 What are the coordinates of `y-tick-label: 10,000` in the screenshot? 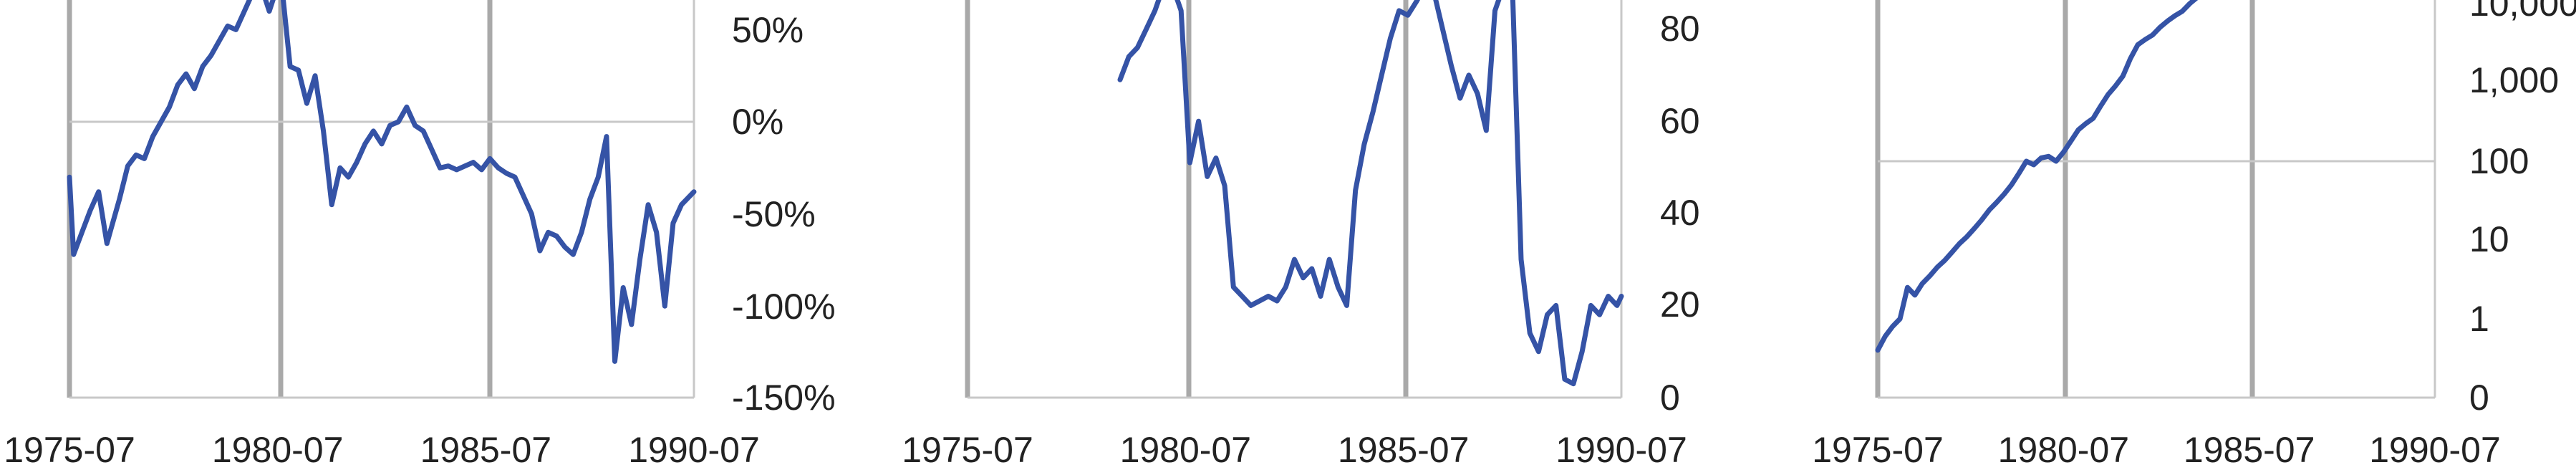 It's located at (2522, 12).